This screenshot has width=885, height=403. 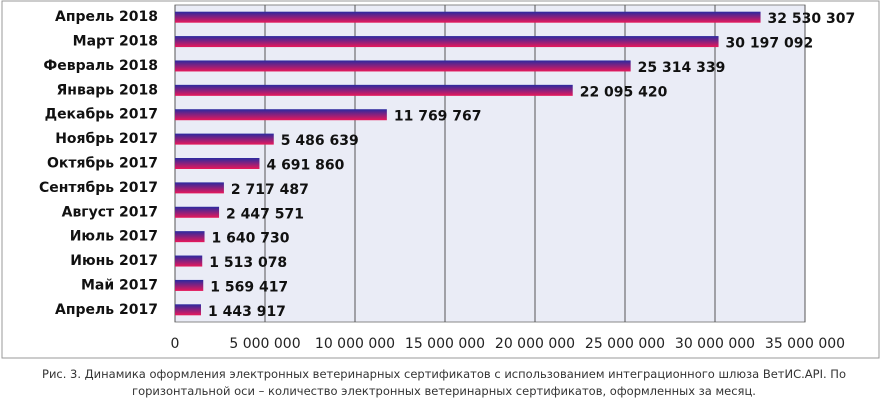 I want to click on y-tick-label: Октябрь 2017, so click(x=102, y=164).